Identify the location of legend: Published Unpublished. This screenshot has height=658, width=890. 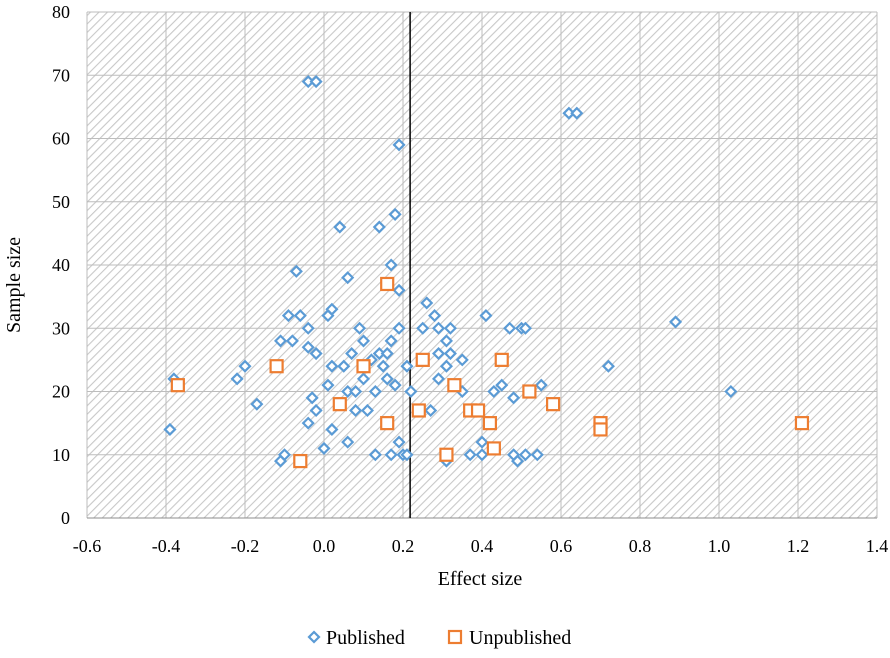
(439, 638).